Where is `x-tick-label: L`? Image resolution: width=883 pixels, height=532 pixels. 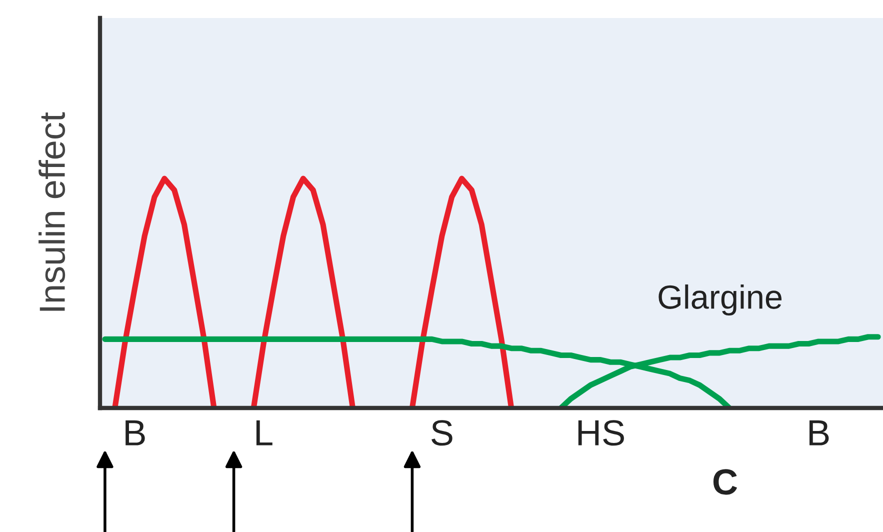
x-tick-label: L is located at coordinates (264, 433).